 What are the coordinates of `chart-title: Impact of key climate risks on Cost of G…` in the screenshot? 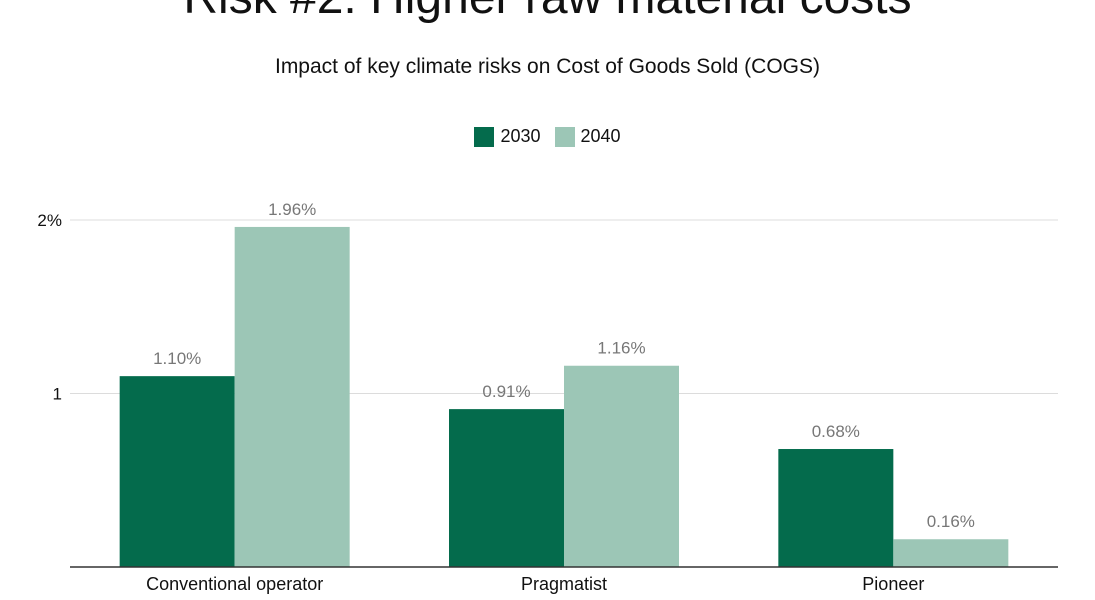 It's located at (547, 66).